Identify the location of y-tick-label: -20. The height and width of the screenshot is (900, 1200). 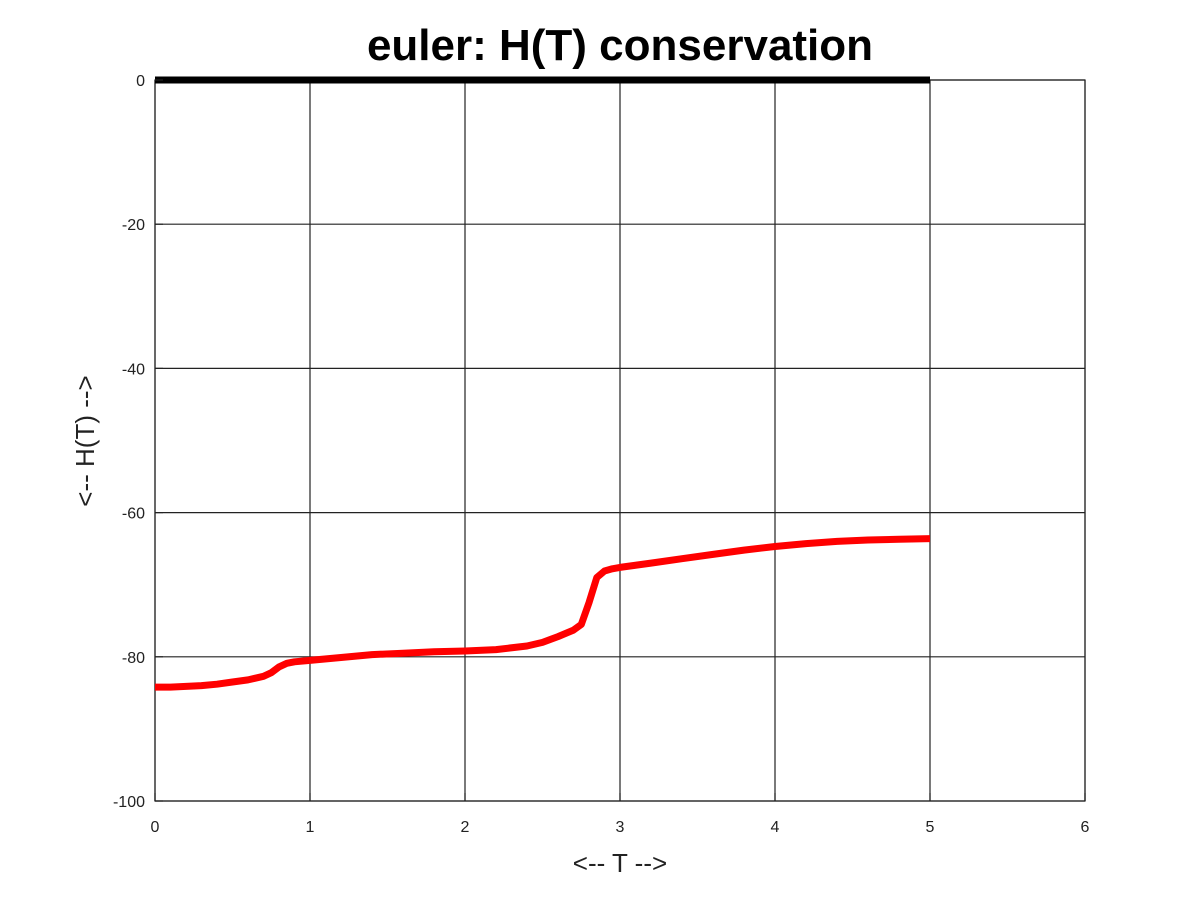
(133, 225).